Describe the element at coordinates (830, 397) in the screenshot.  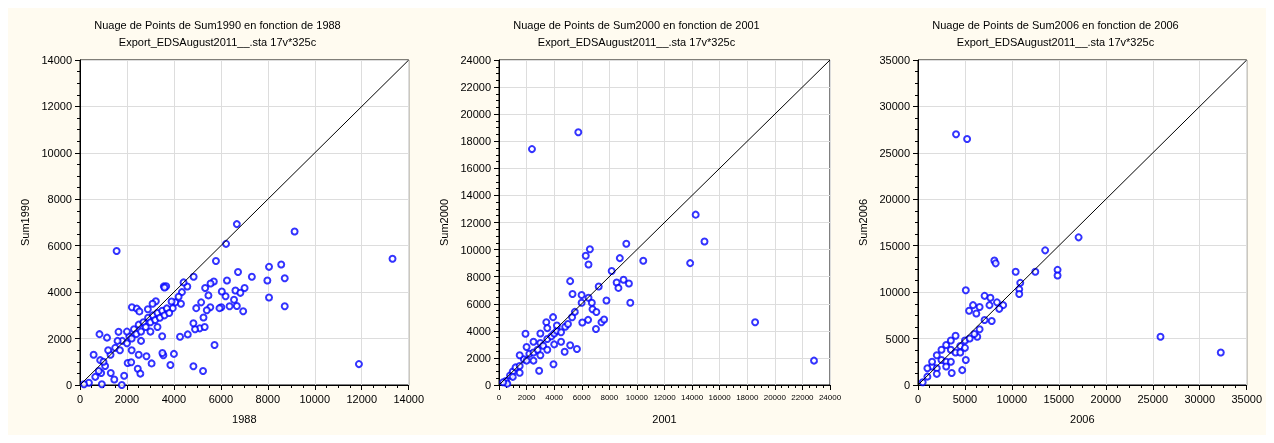
I see `x-tick-label: 24000` at that location.